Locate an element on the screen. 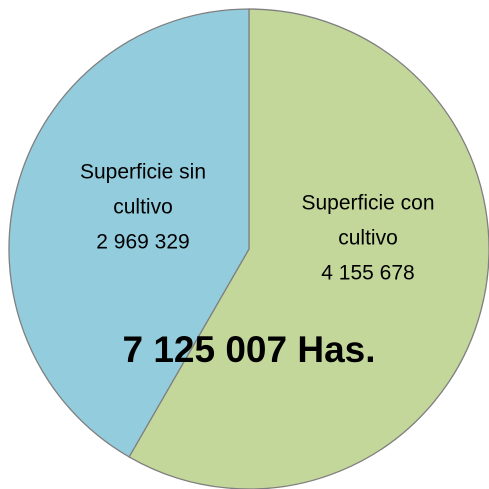  slice-label: Superficie sin cultivo 2 969 329 is located at coordinates (143, 207).